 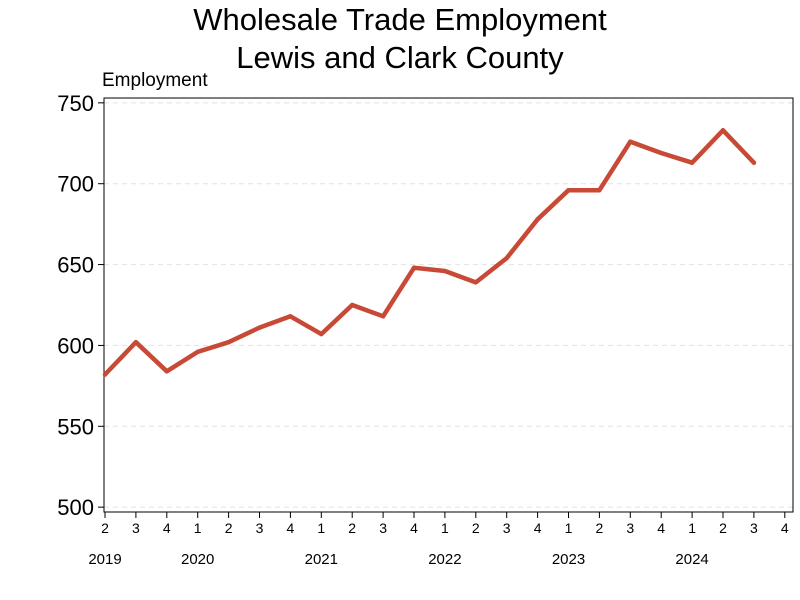 I want to click on y-axis-label: Employment, so click(x=155, y=80).